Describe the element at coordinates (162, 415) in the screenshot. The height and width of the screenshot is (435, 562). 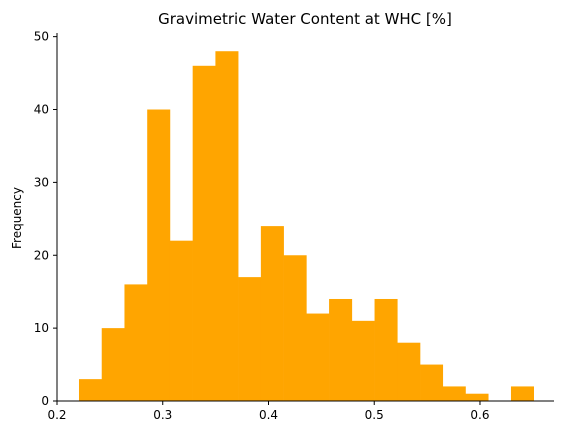
I see `x-tick-label: 0.3` at that location.